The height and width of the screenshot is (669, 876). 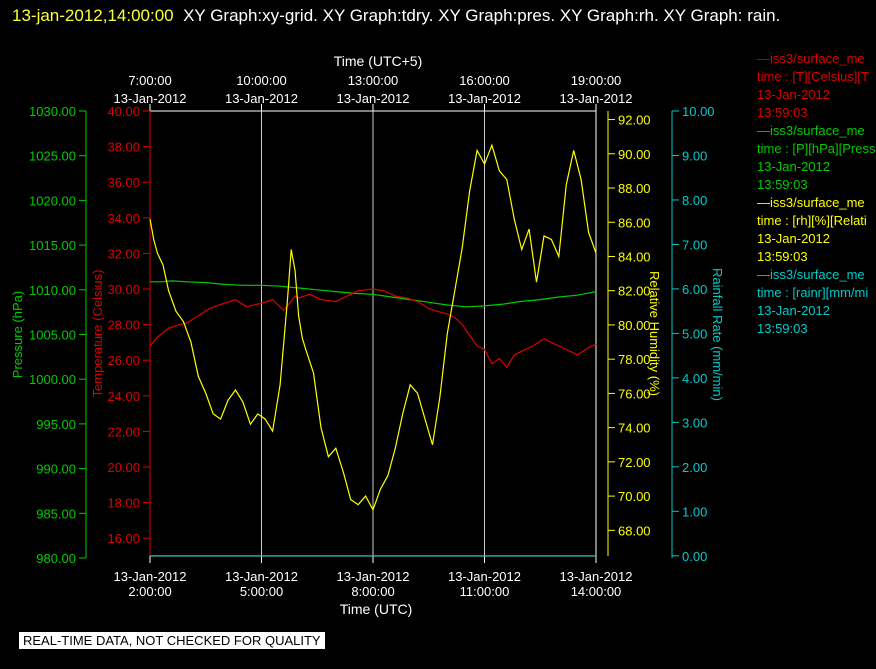 What do you see at coordinates (261, 80) in the screenshot?
I see `x-tick-label-time-top: 10:00:00` at bounding box center [261, 80].